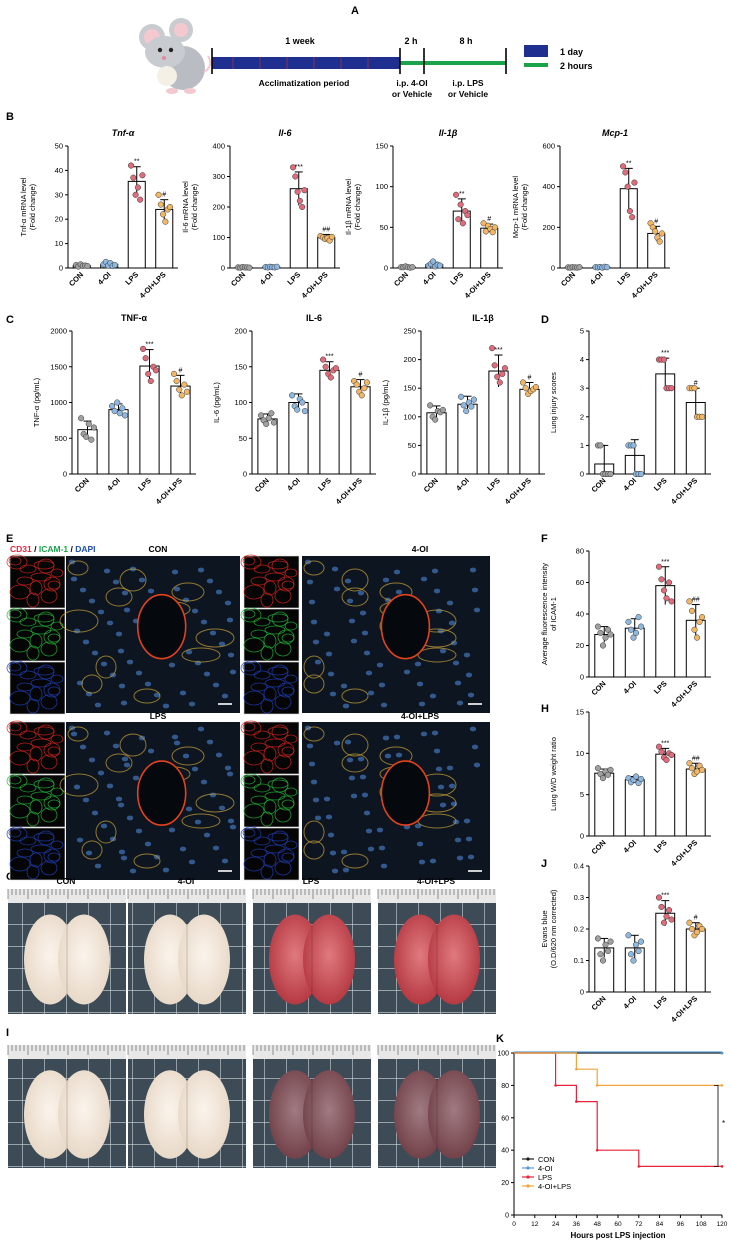  I want to click on x-tick-label: 24, so click(556, 1224).